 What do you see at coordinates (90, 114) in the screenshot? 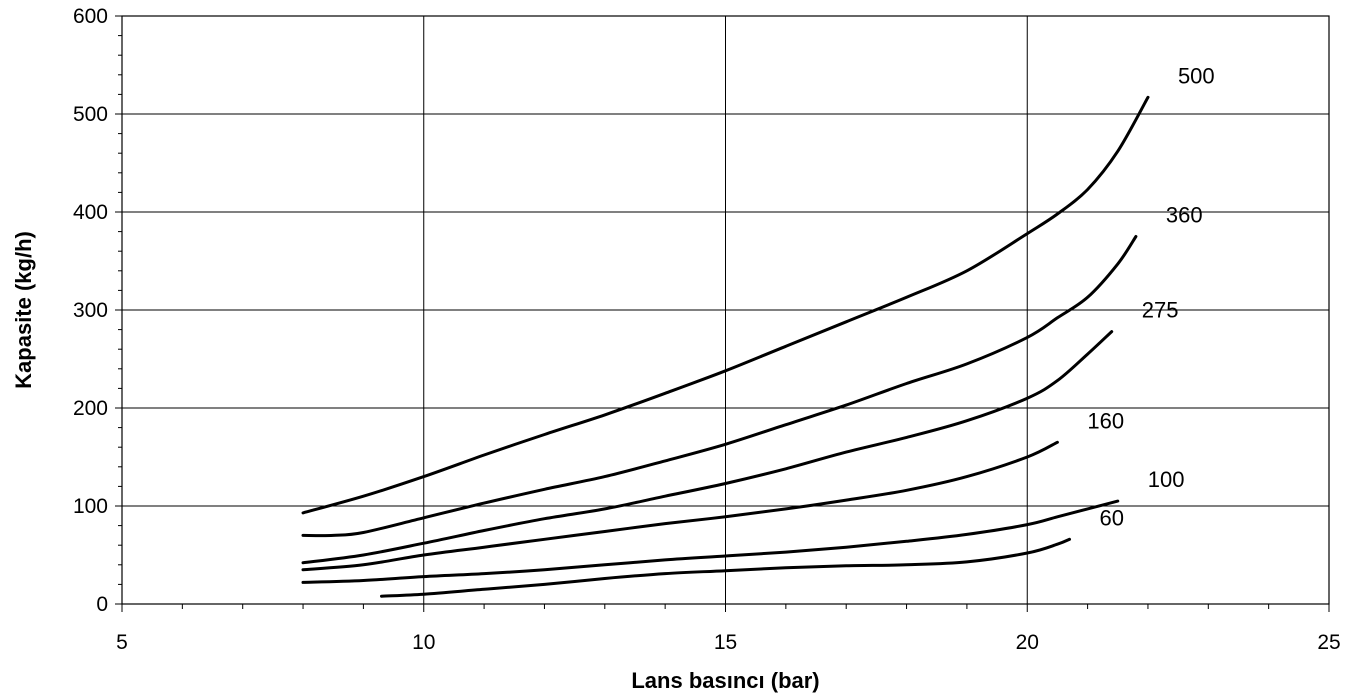
I see `y-tick-label: 500` at bounding box center [90, 114].